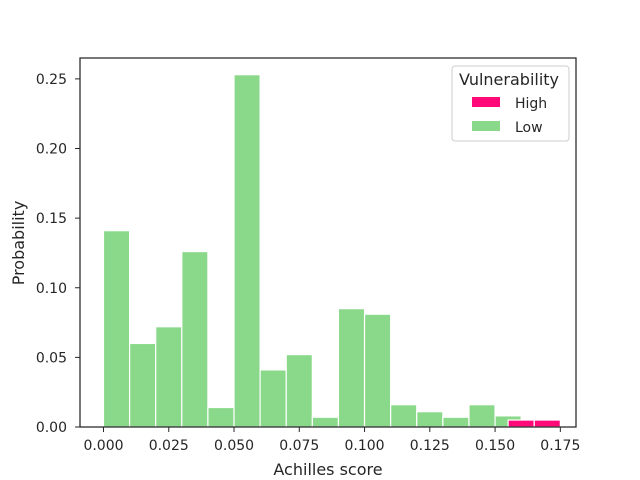  Describe the element at coordinates (486, 126) in the screenshot. I see `legend-swatch-low` at that location.